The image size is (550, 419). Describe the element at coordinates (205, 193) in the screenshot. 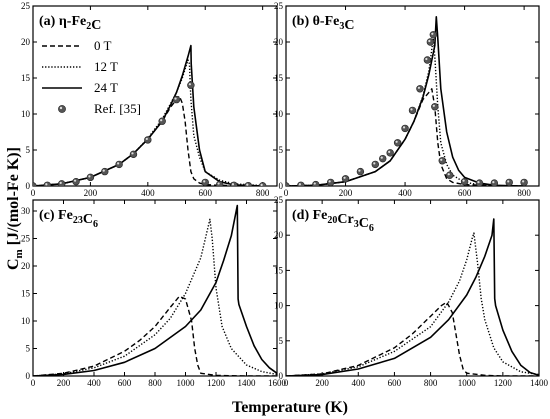

I see `x-tick-label: 600` at that location.